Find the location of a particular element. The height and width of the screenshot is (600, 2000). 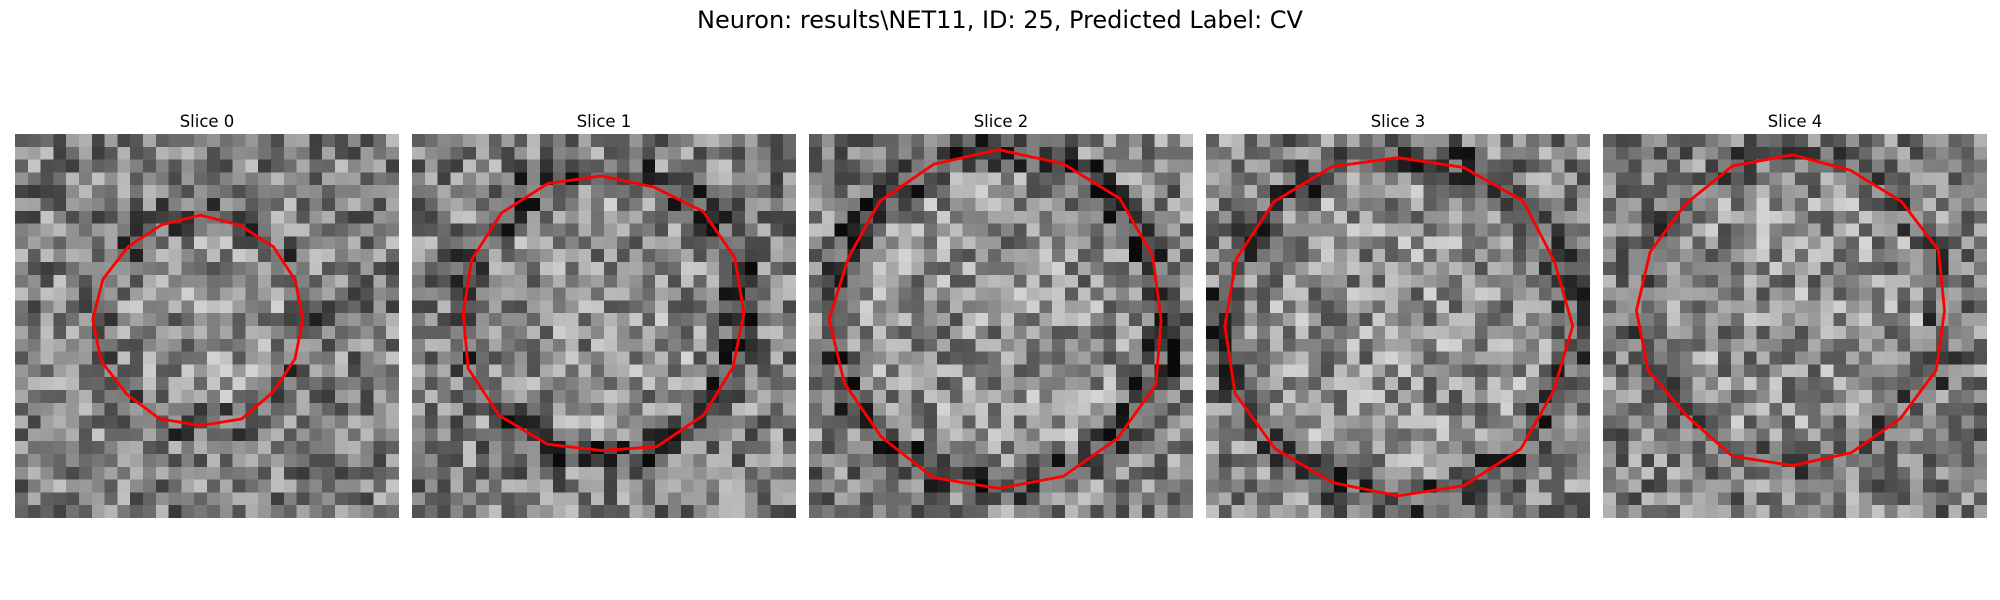

slice-title: Slice 3 is located at coordinates (1398, 121).